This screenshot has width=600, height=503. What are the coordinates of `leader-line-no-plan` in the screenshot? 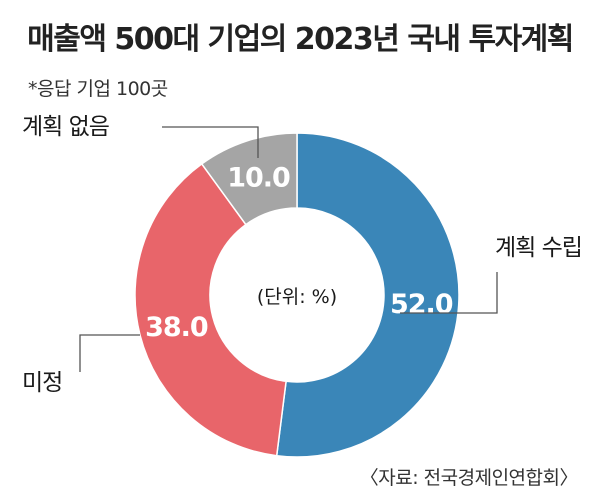 It's located at (210, 142).